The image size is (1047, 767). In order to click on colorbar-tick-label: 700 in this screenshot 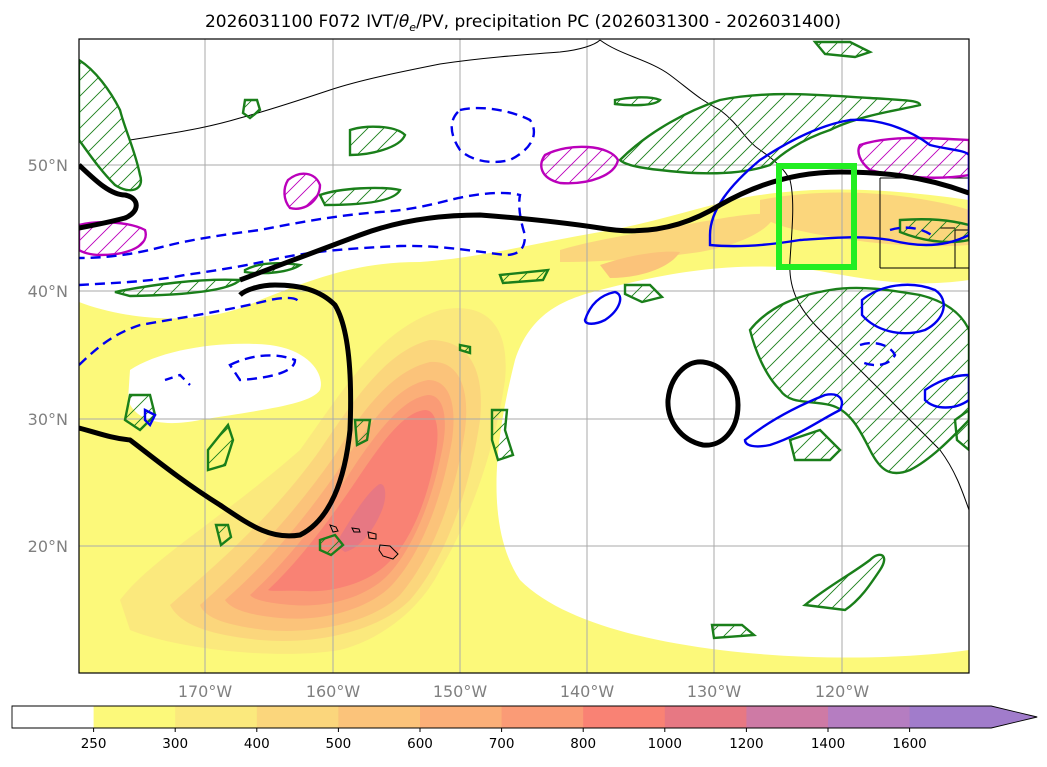, I will do `click(502, 744)`.